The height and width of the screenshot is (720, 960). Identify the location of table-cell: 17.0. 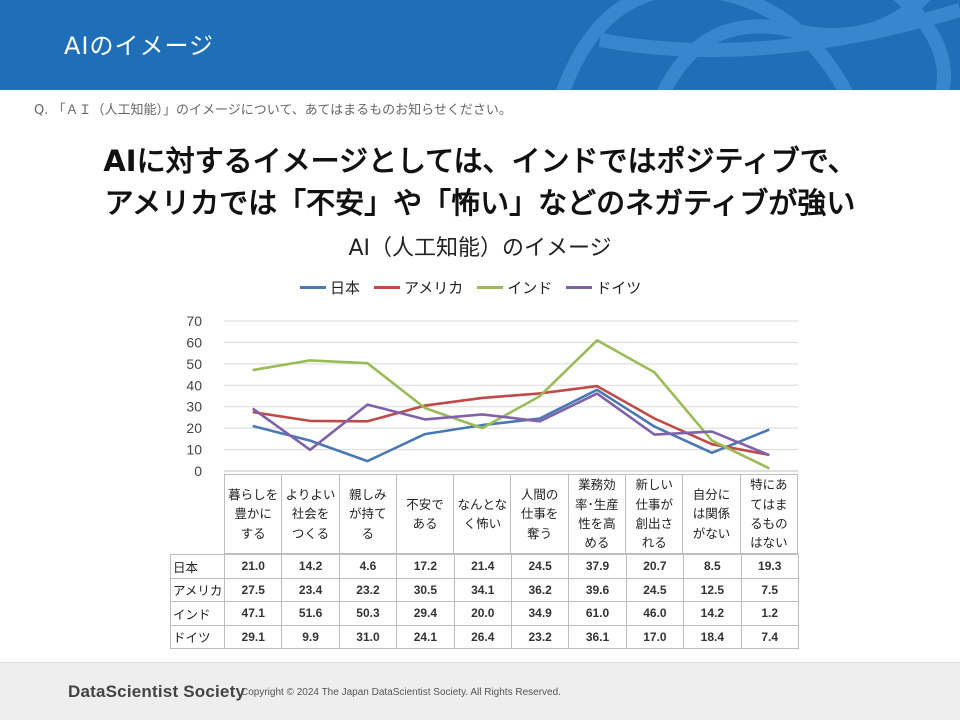
(655, 636).